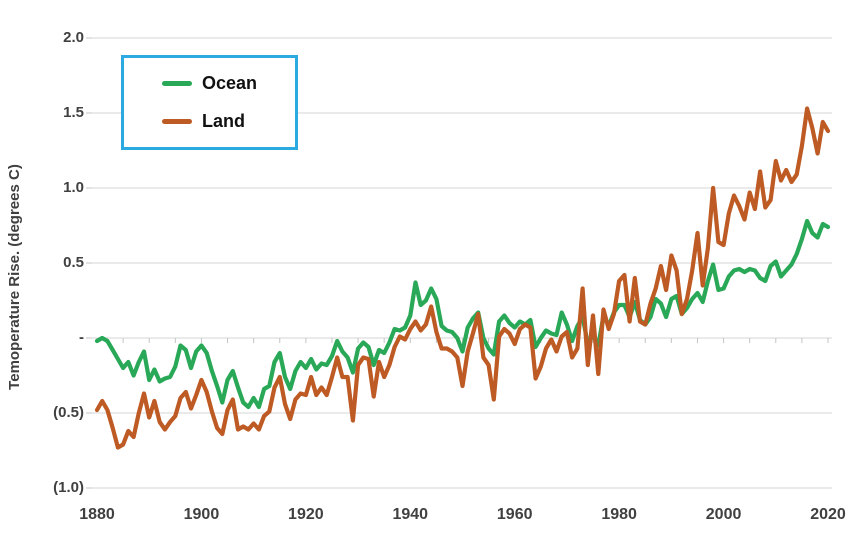 The width and height of the screenshot is (860, 535). What do you see at coordinates (73, 112) in the screenshot?
I see `y-axis-tick-label: 1.5` at bounding box center [73, 112].